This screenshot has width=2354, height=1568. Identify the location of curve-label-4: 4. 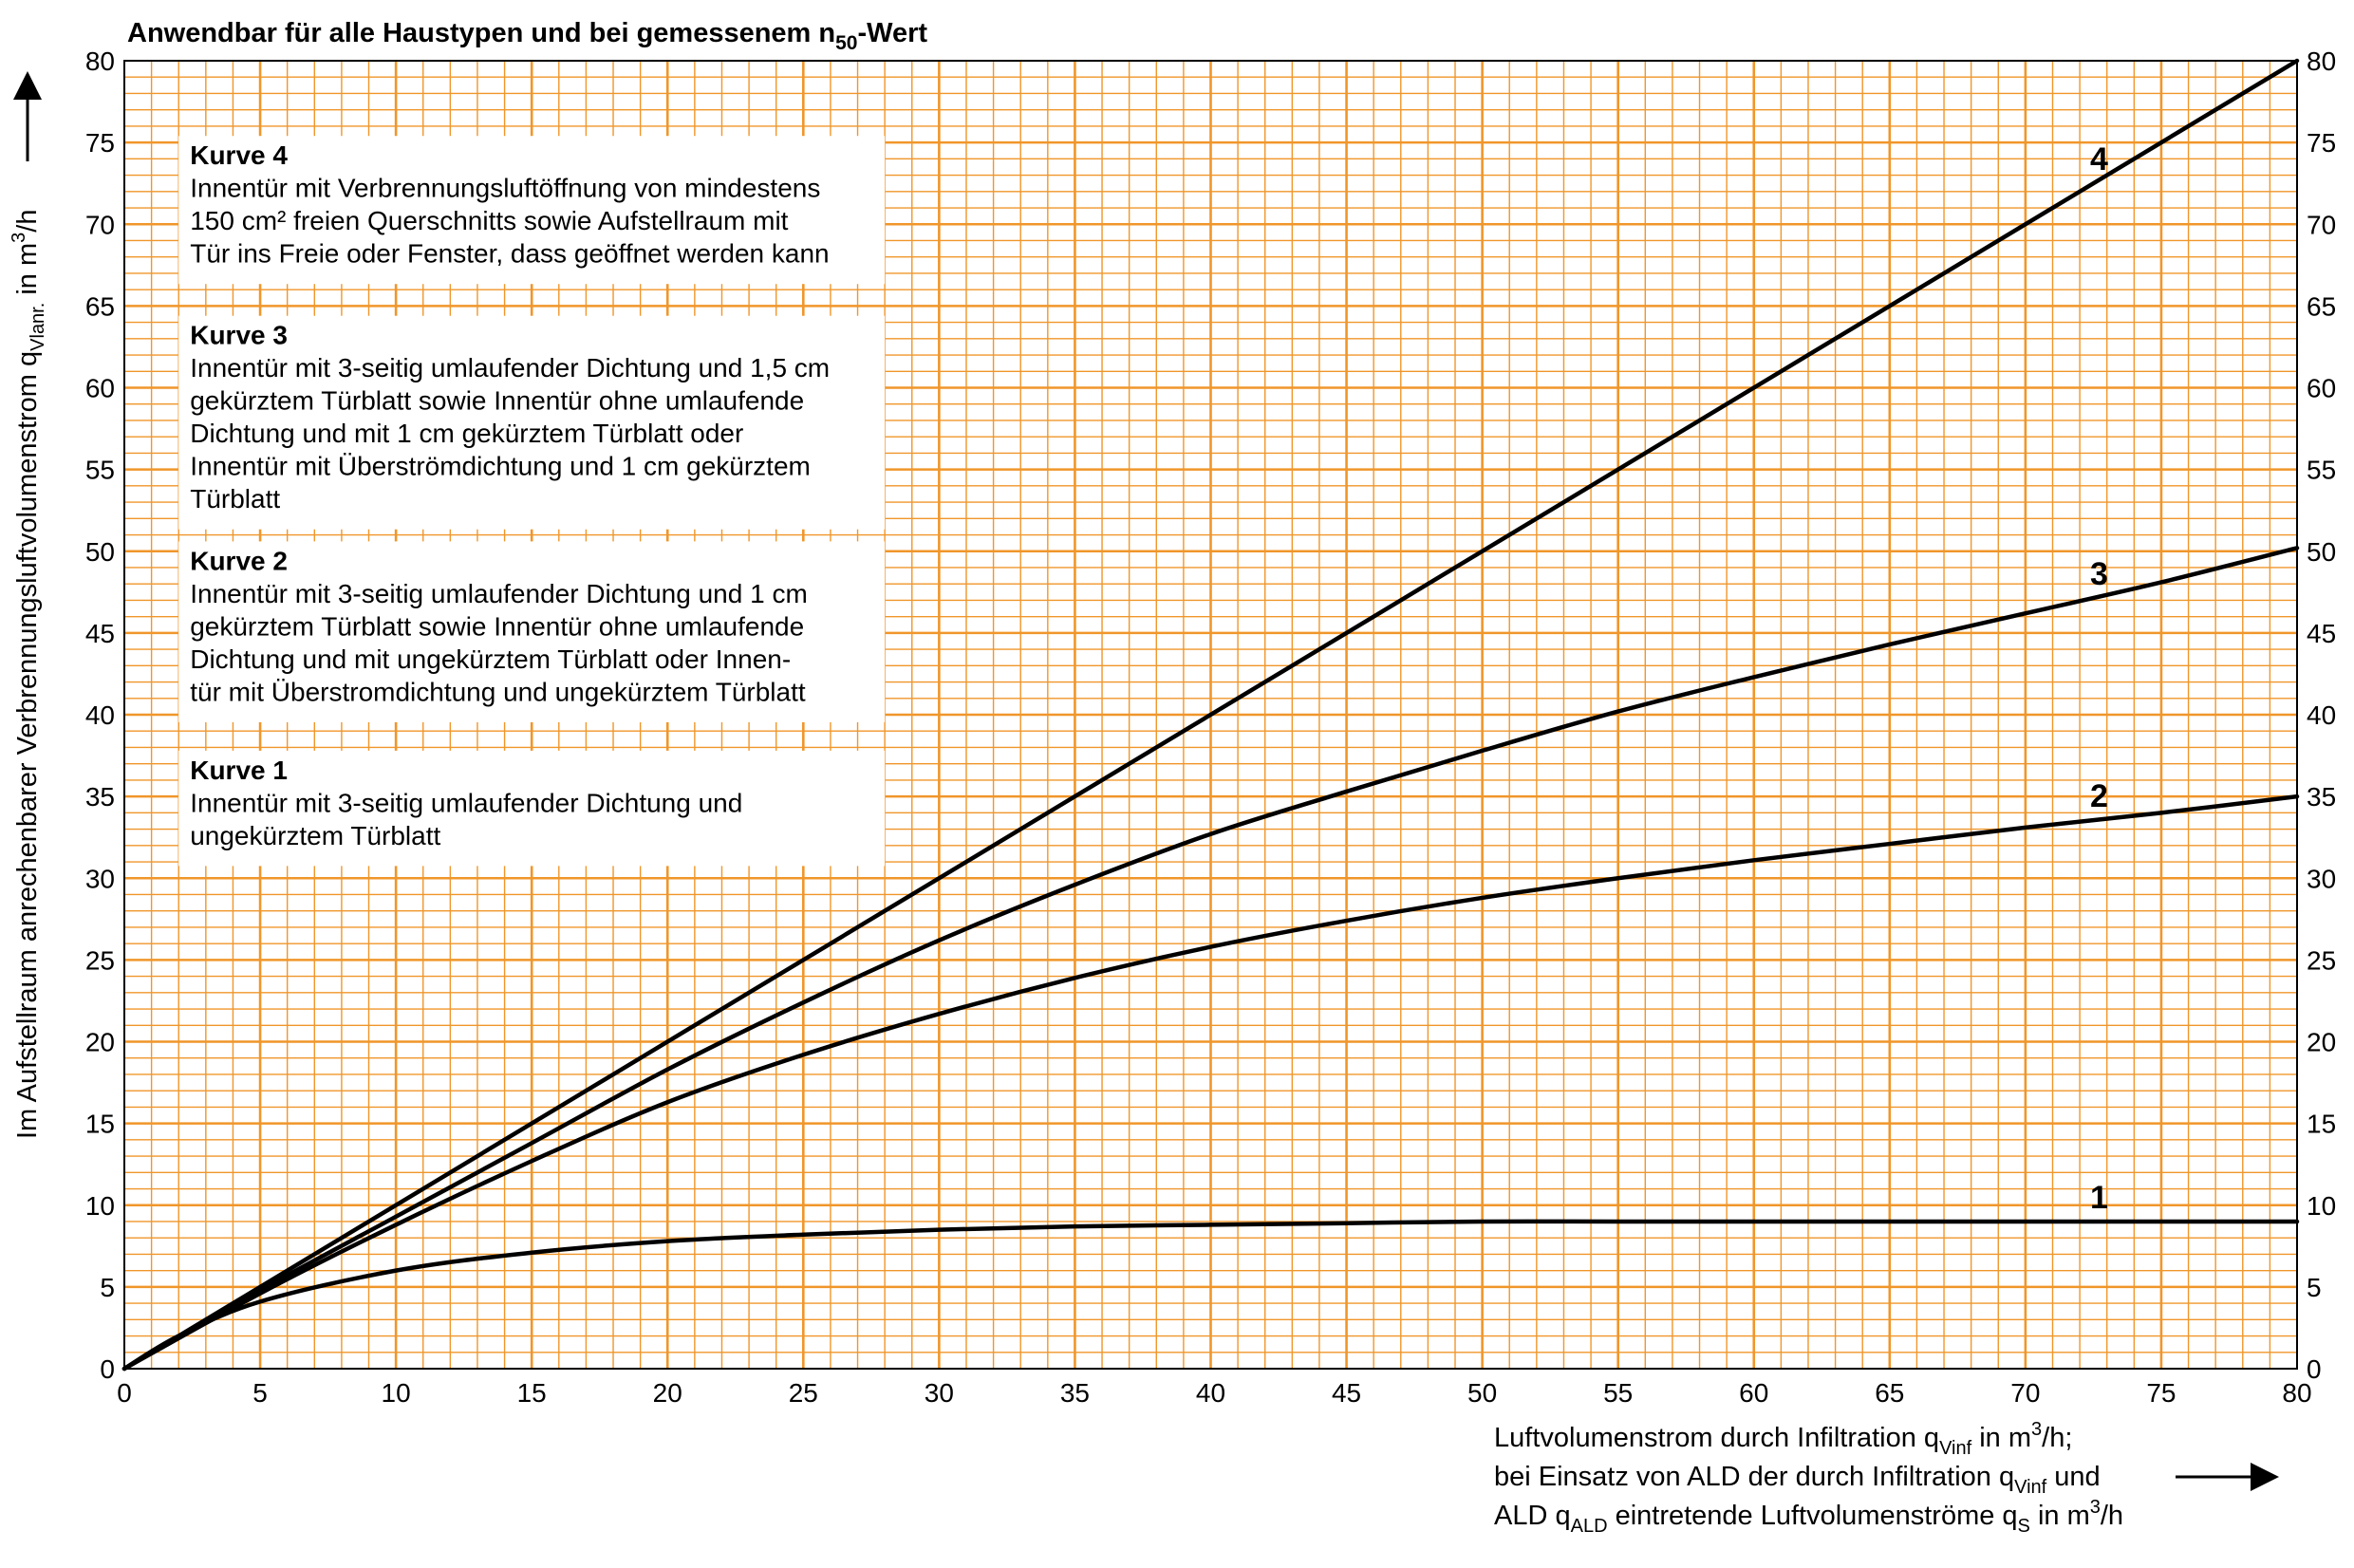
(2099, 159).